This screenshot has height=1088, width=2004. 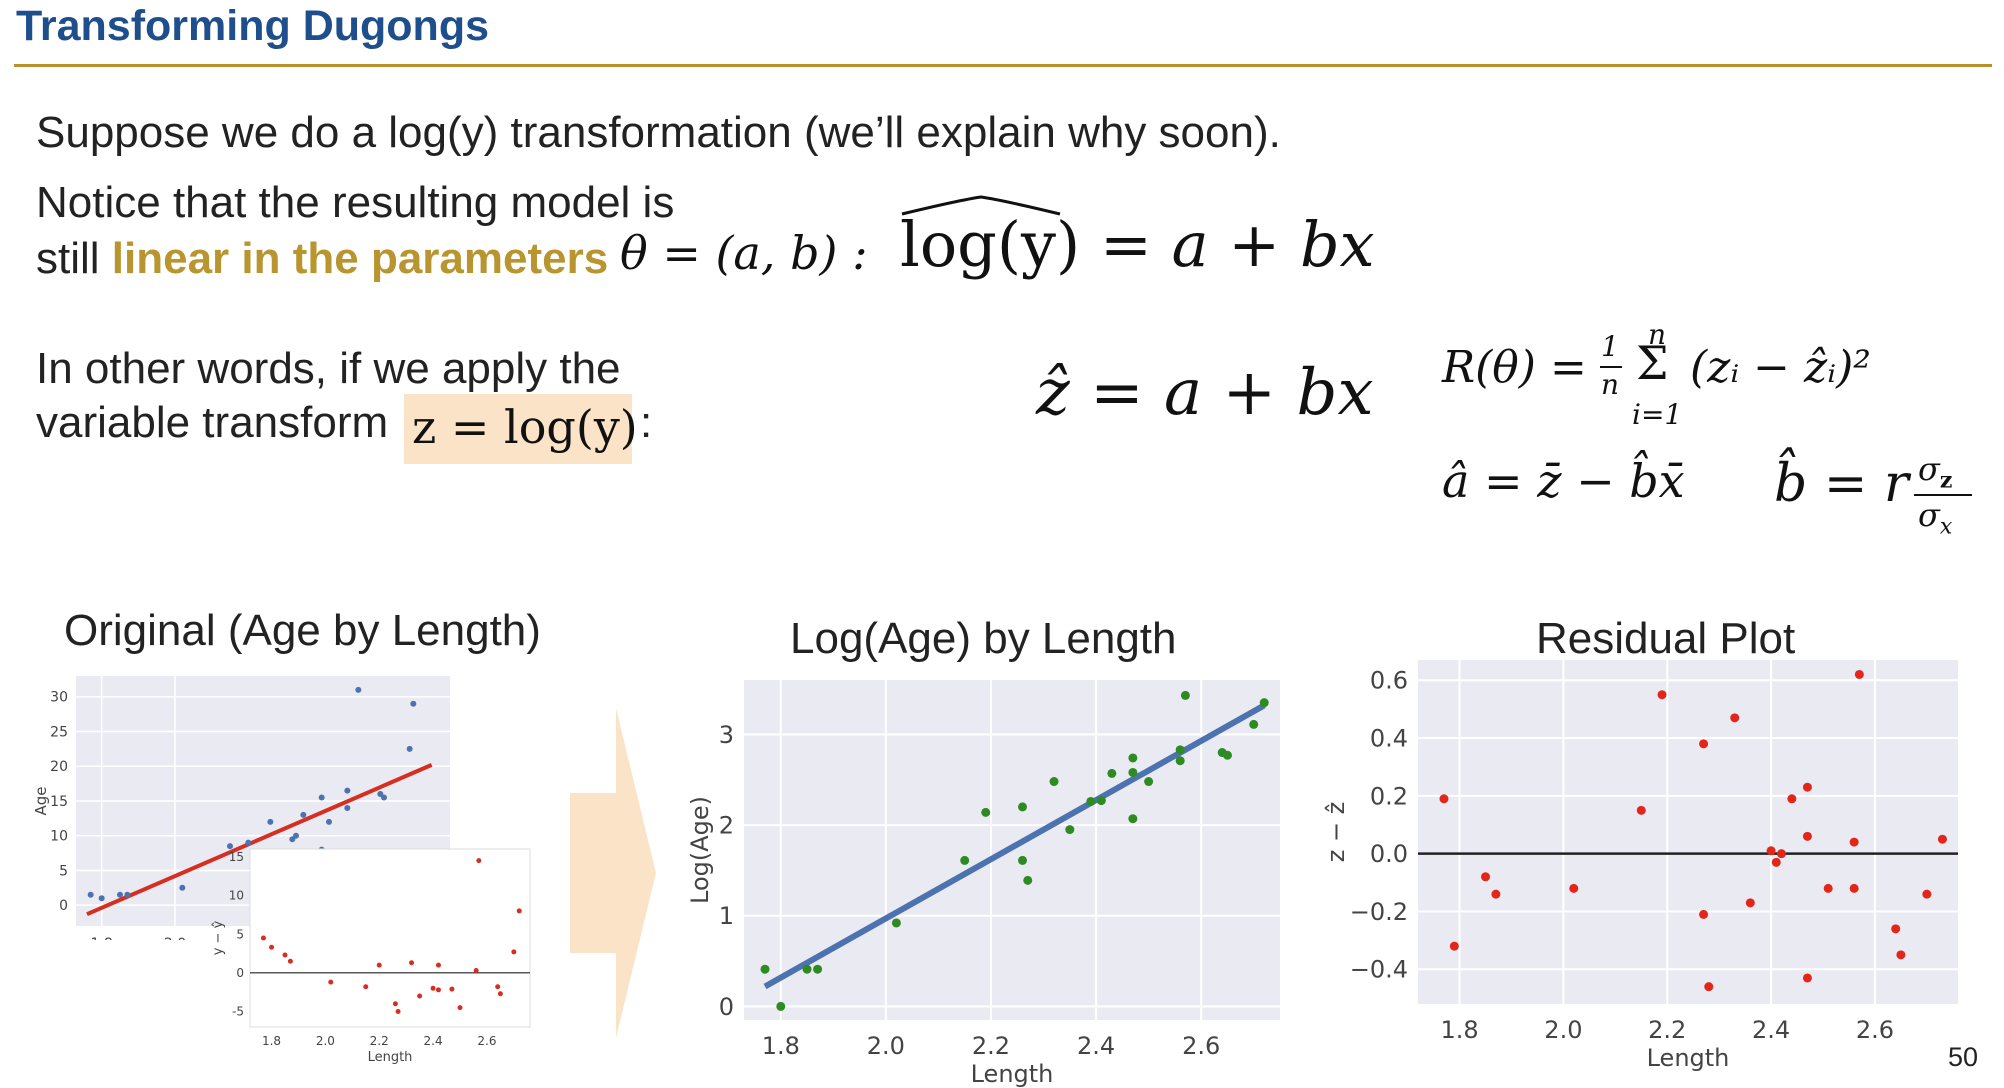 I want to click on risk-fraction-bar, so click(x=1611, y=367).